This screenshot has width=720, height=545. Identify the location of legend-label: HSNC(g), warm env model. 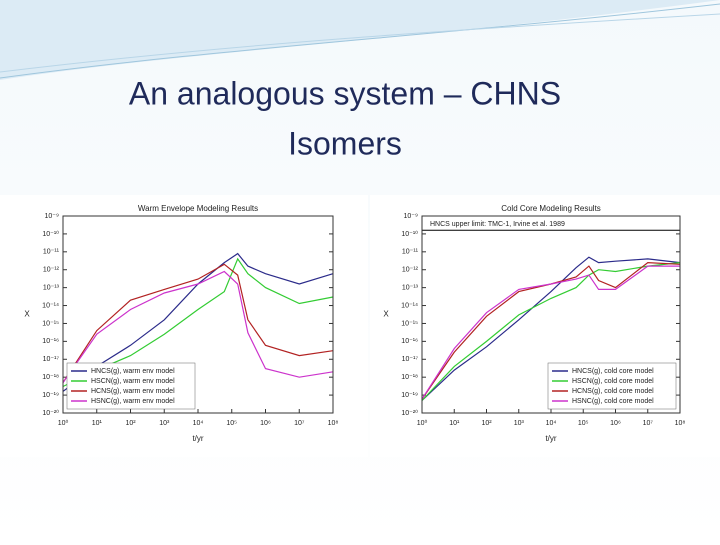
(133, 401).